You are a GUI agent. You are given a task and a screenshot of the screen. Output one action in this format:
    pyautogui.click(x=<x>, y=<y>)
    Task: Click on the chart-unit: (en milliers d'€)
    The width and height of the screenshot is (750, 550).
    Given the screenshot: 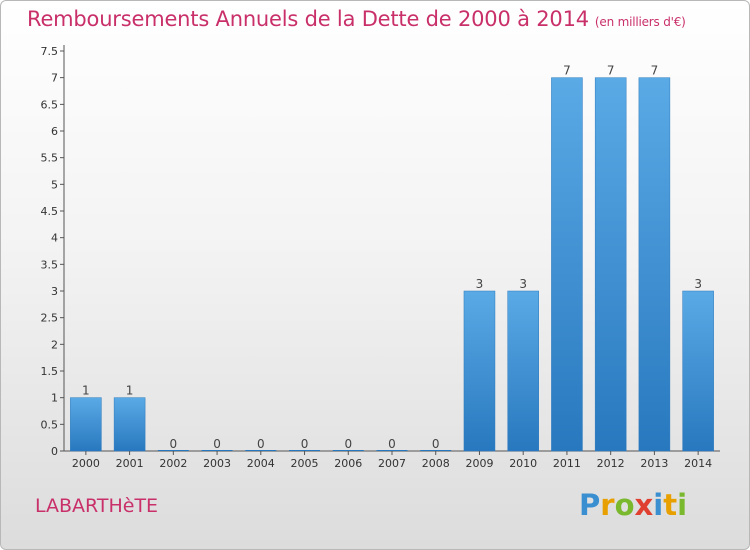 What is the action you would take?
    pyautogui.click(x=640, y=22)
    